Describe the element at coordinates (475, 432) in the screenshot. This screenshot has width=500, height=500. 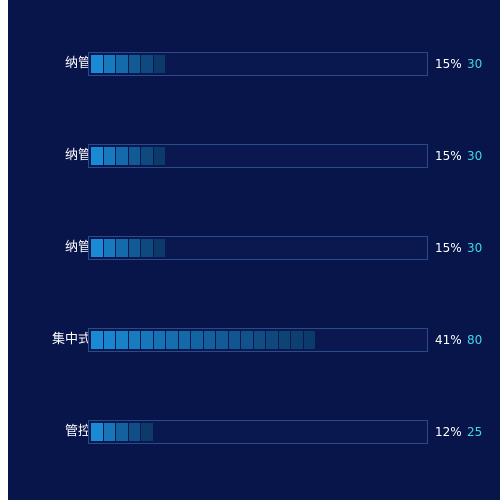
I see `count-value: 25` at that location.